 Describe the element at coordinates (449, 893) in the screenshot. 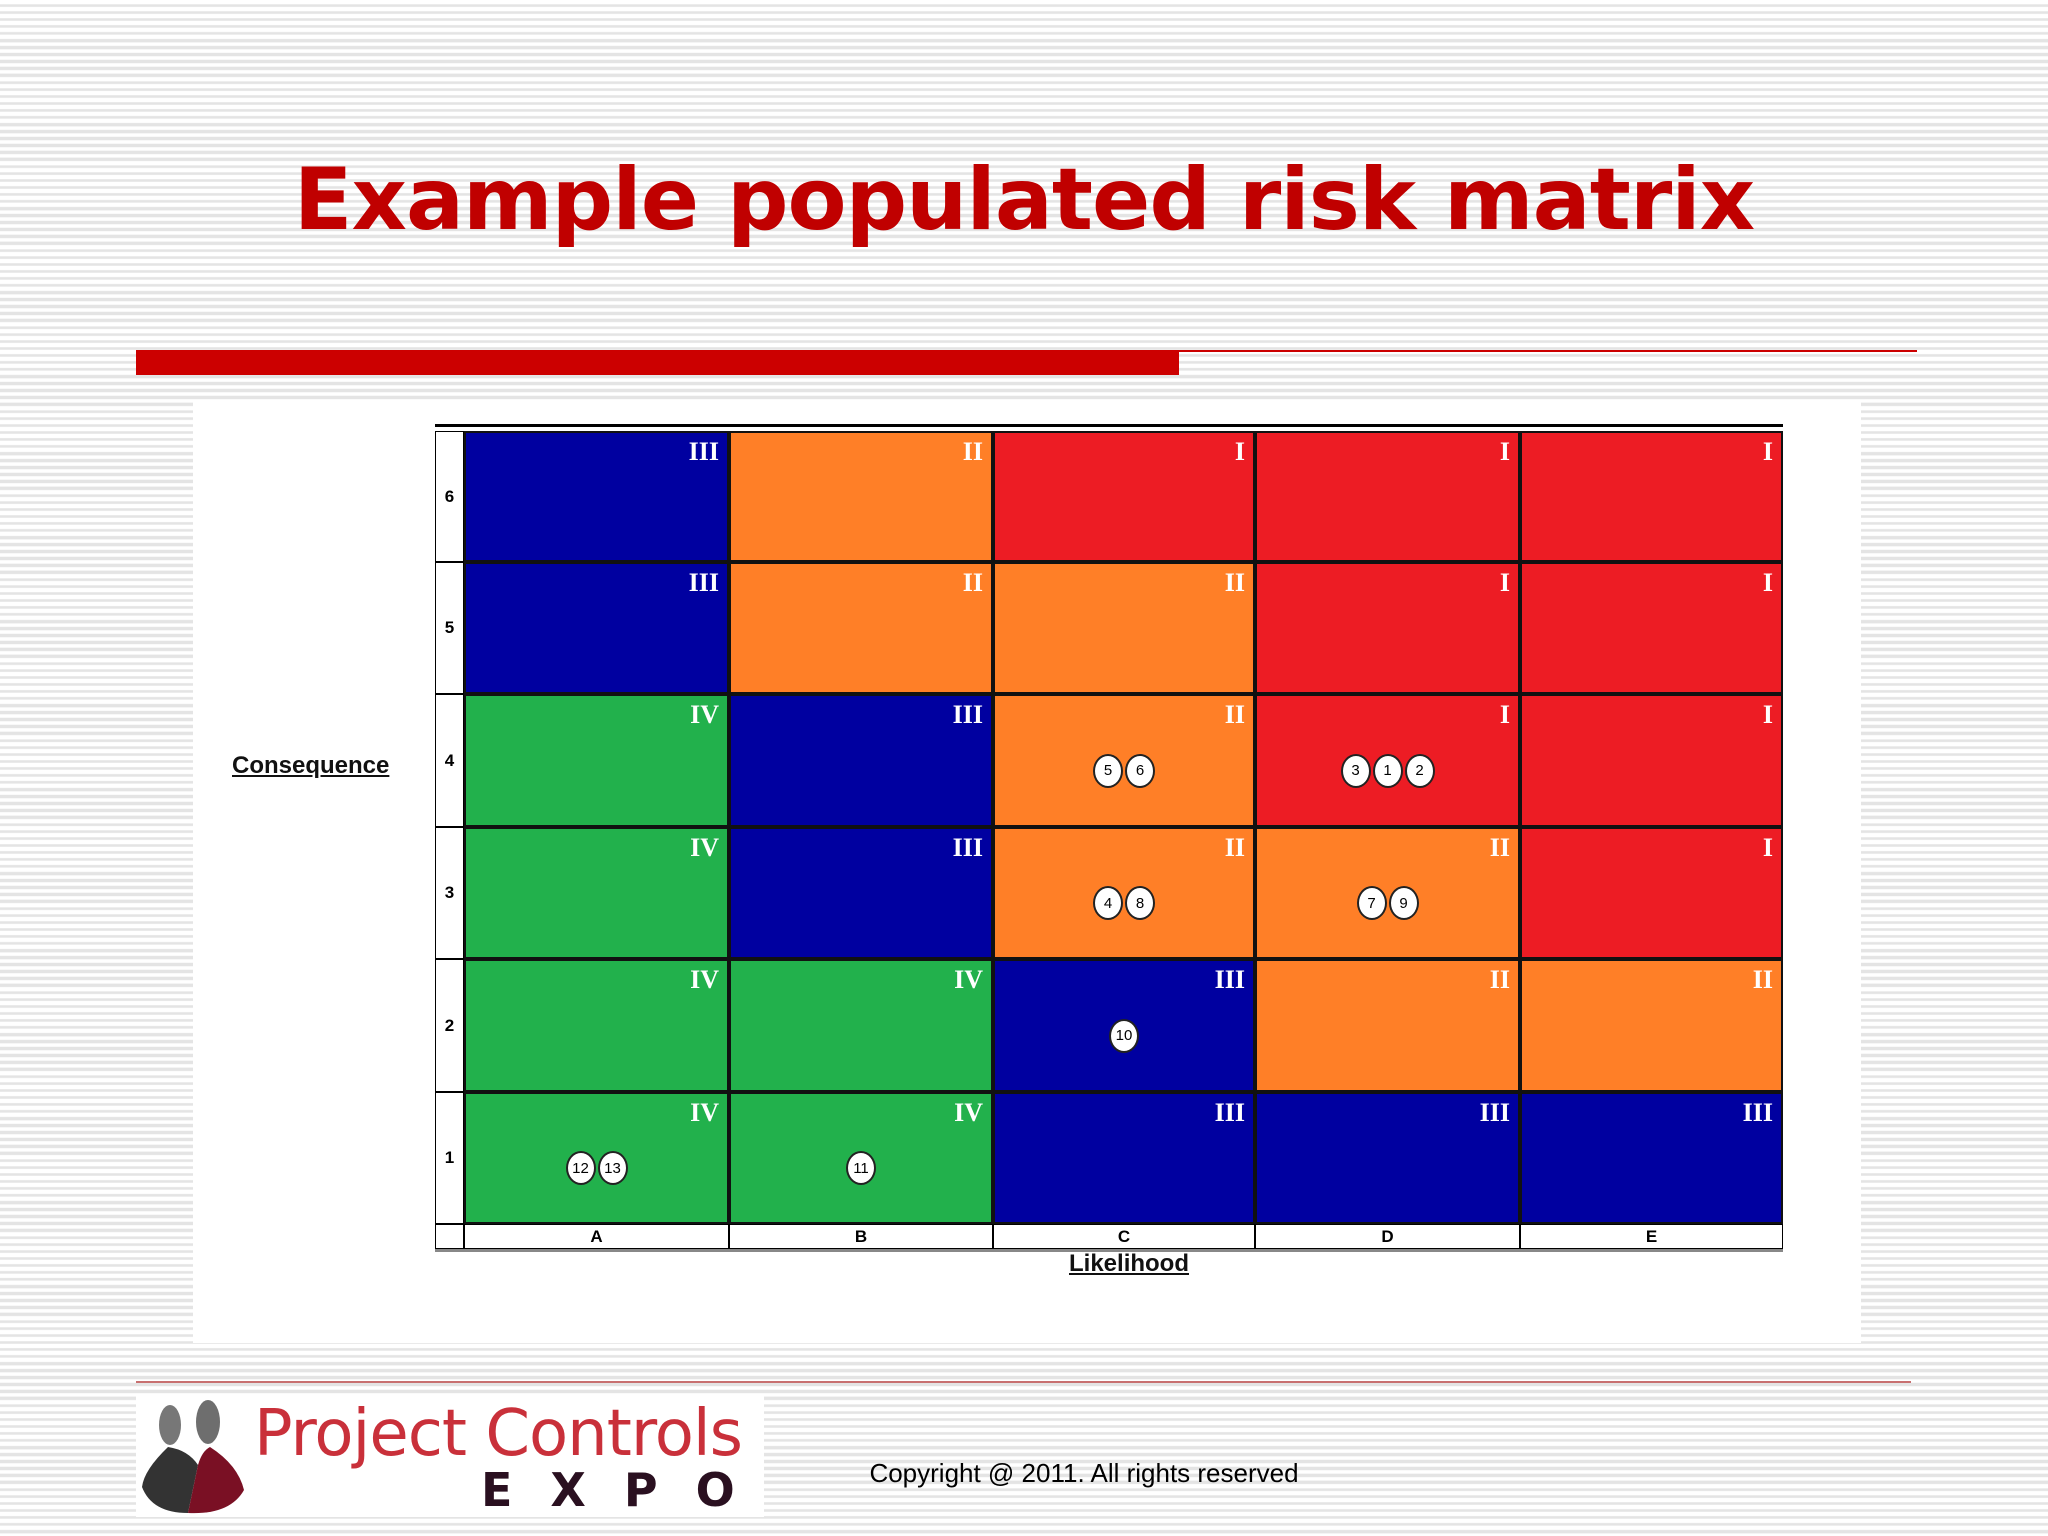

I see `consequence-label-3: 3` at that location.